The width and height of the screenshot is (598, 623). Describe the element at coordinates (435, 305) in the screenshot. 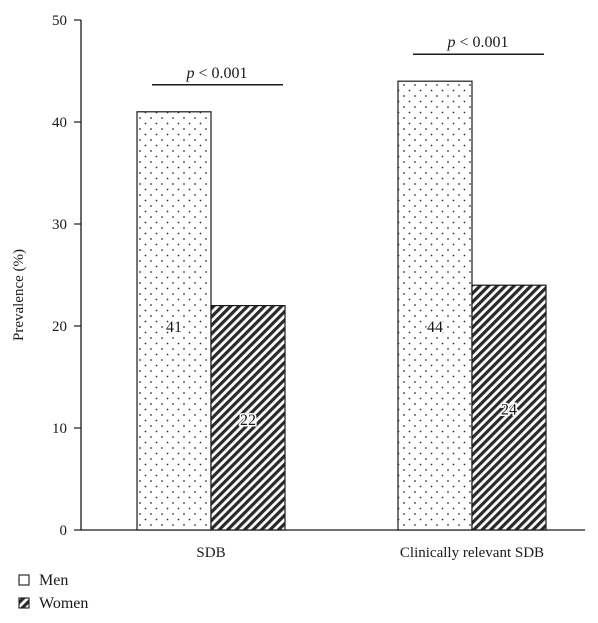

I see `bar-men` at that location.